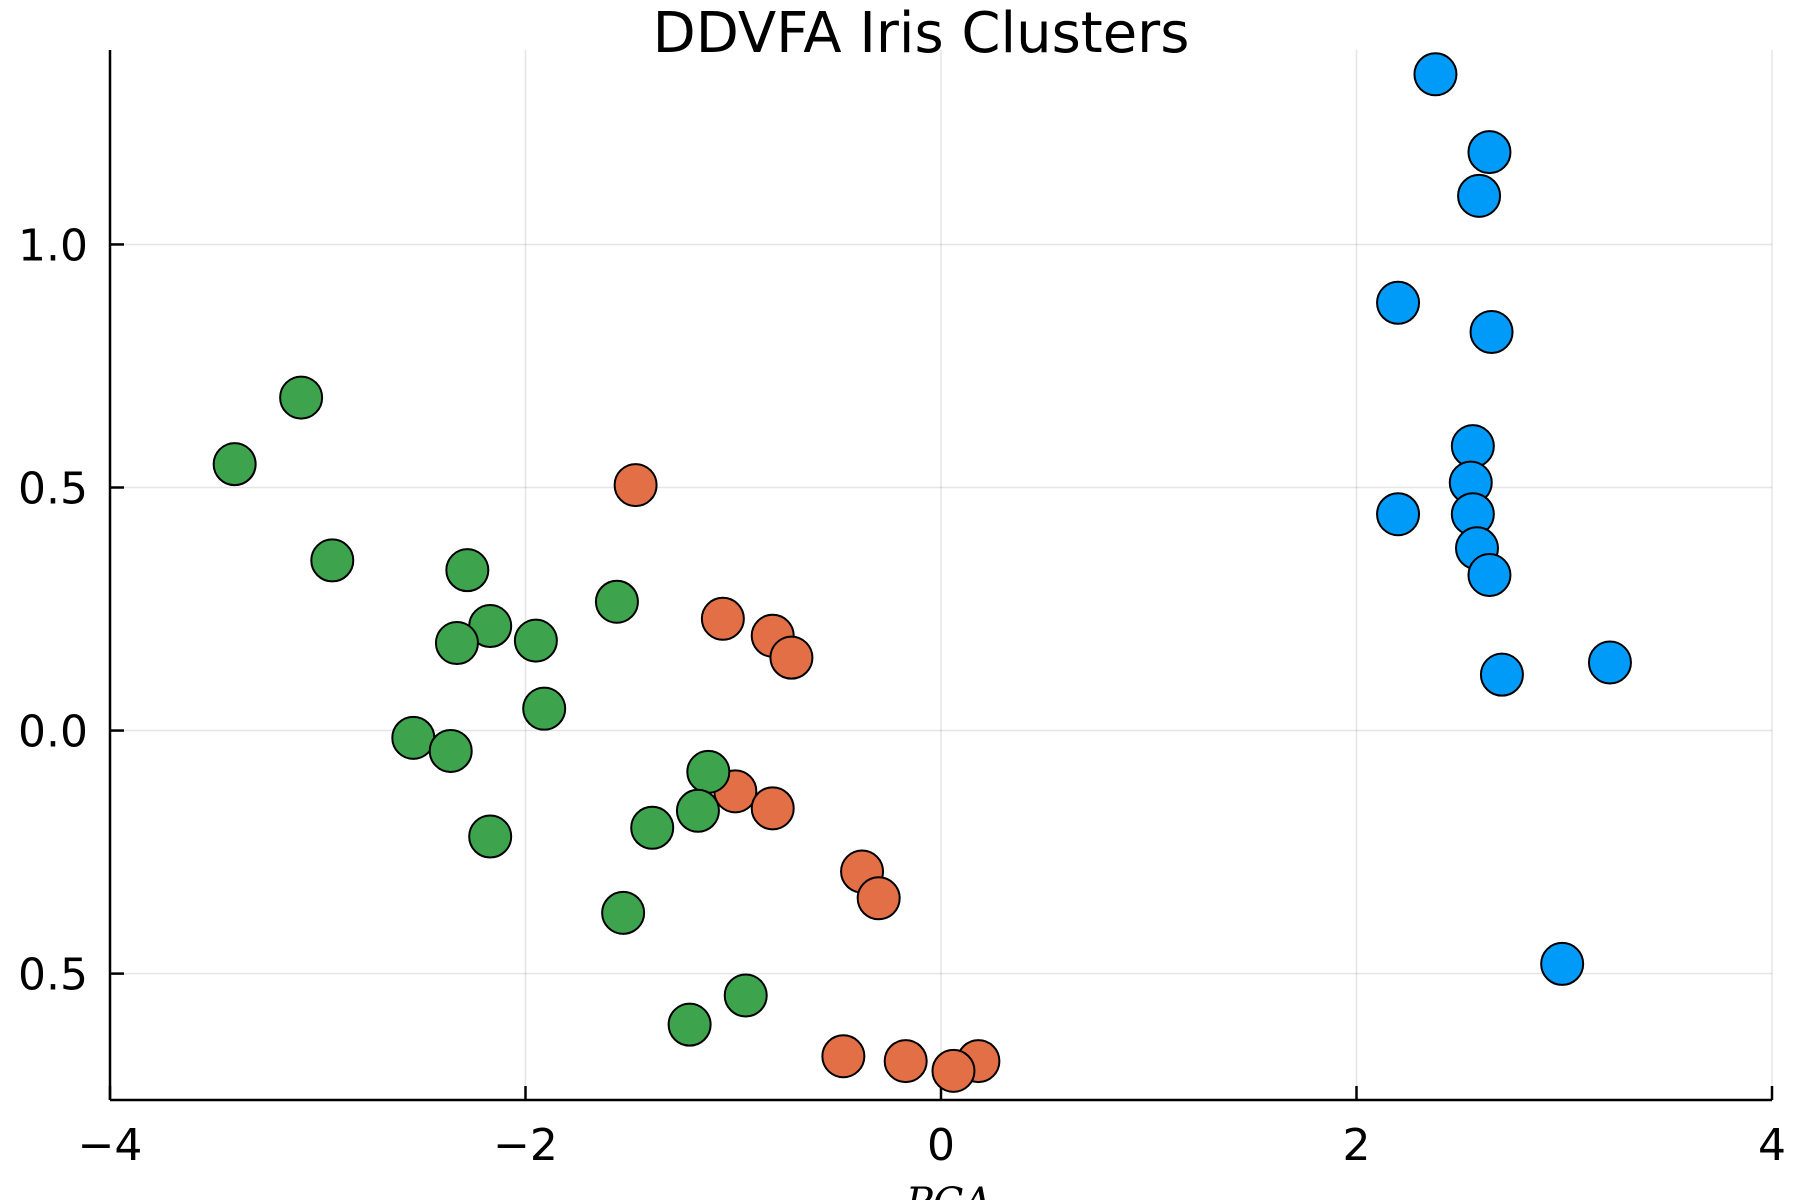  Describe the element at coordinates (110, 1145) in the screenshot. I see `x-tick-label: −4` at that location.